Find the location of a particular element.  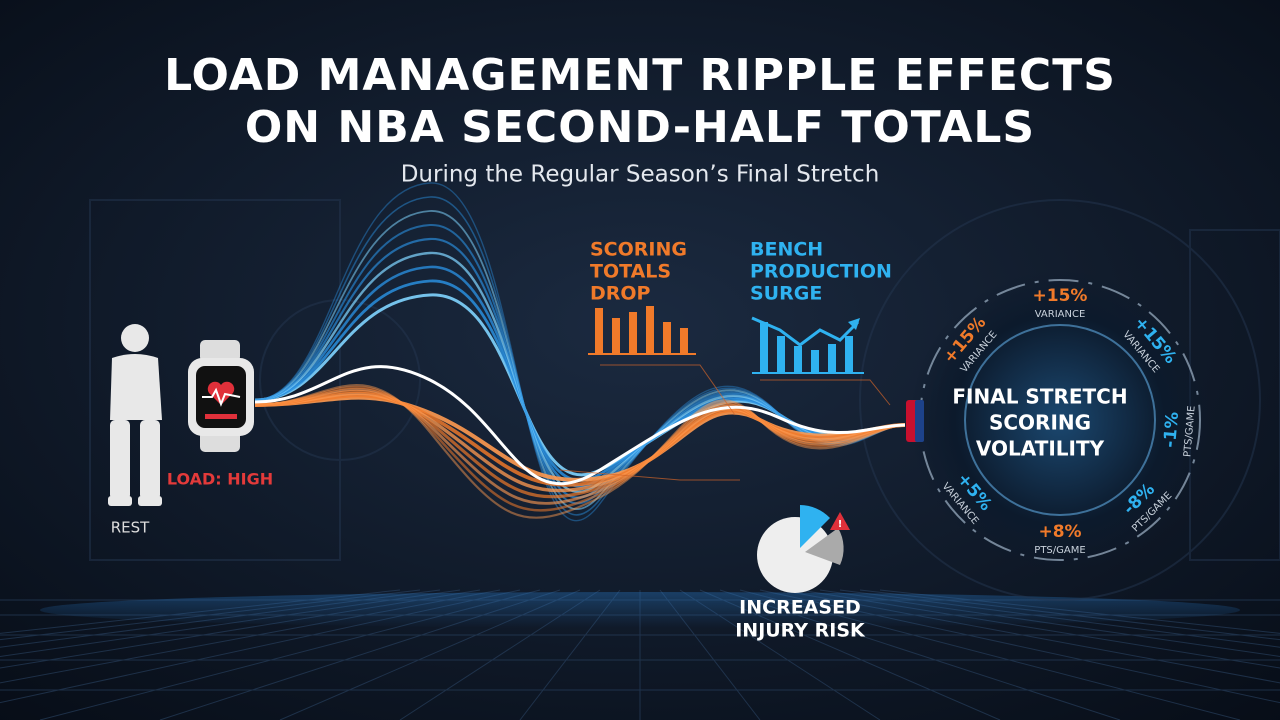

bench-bars-icon is located at coordinates (807, 345).